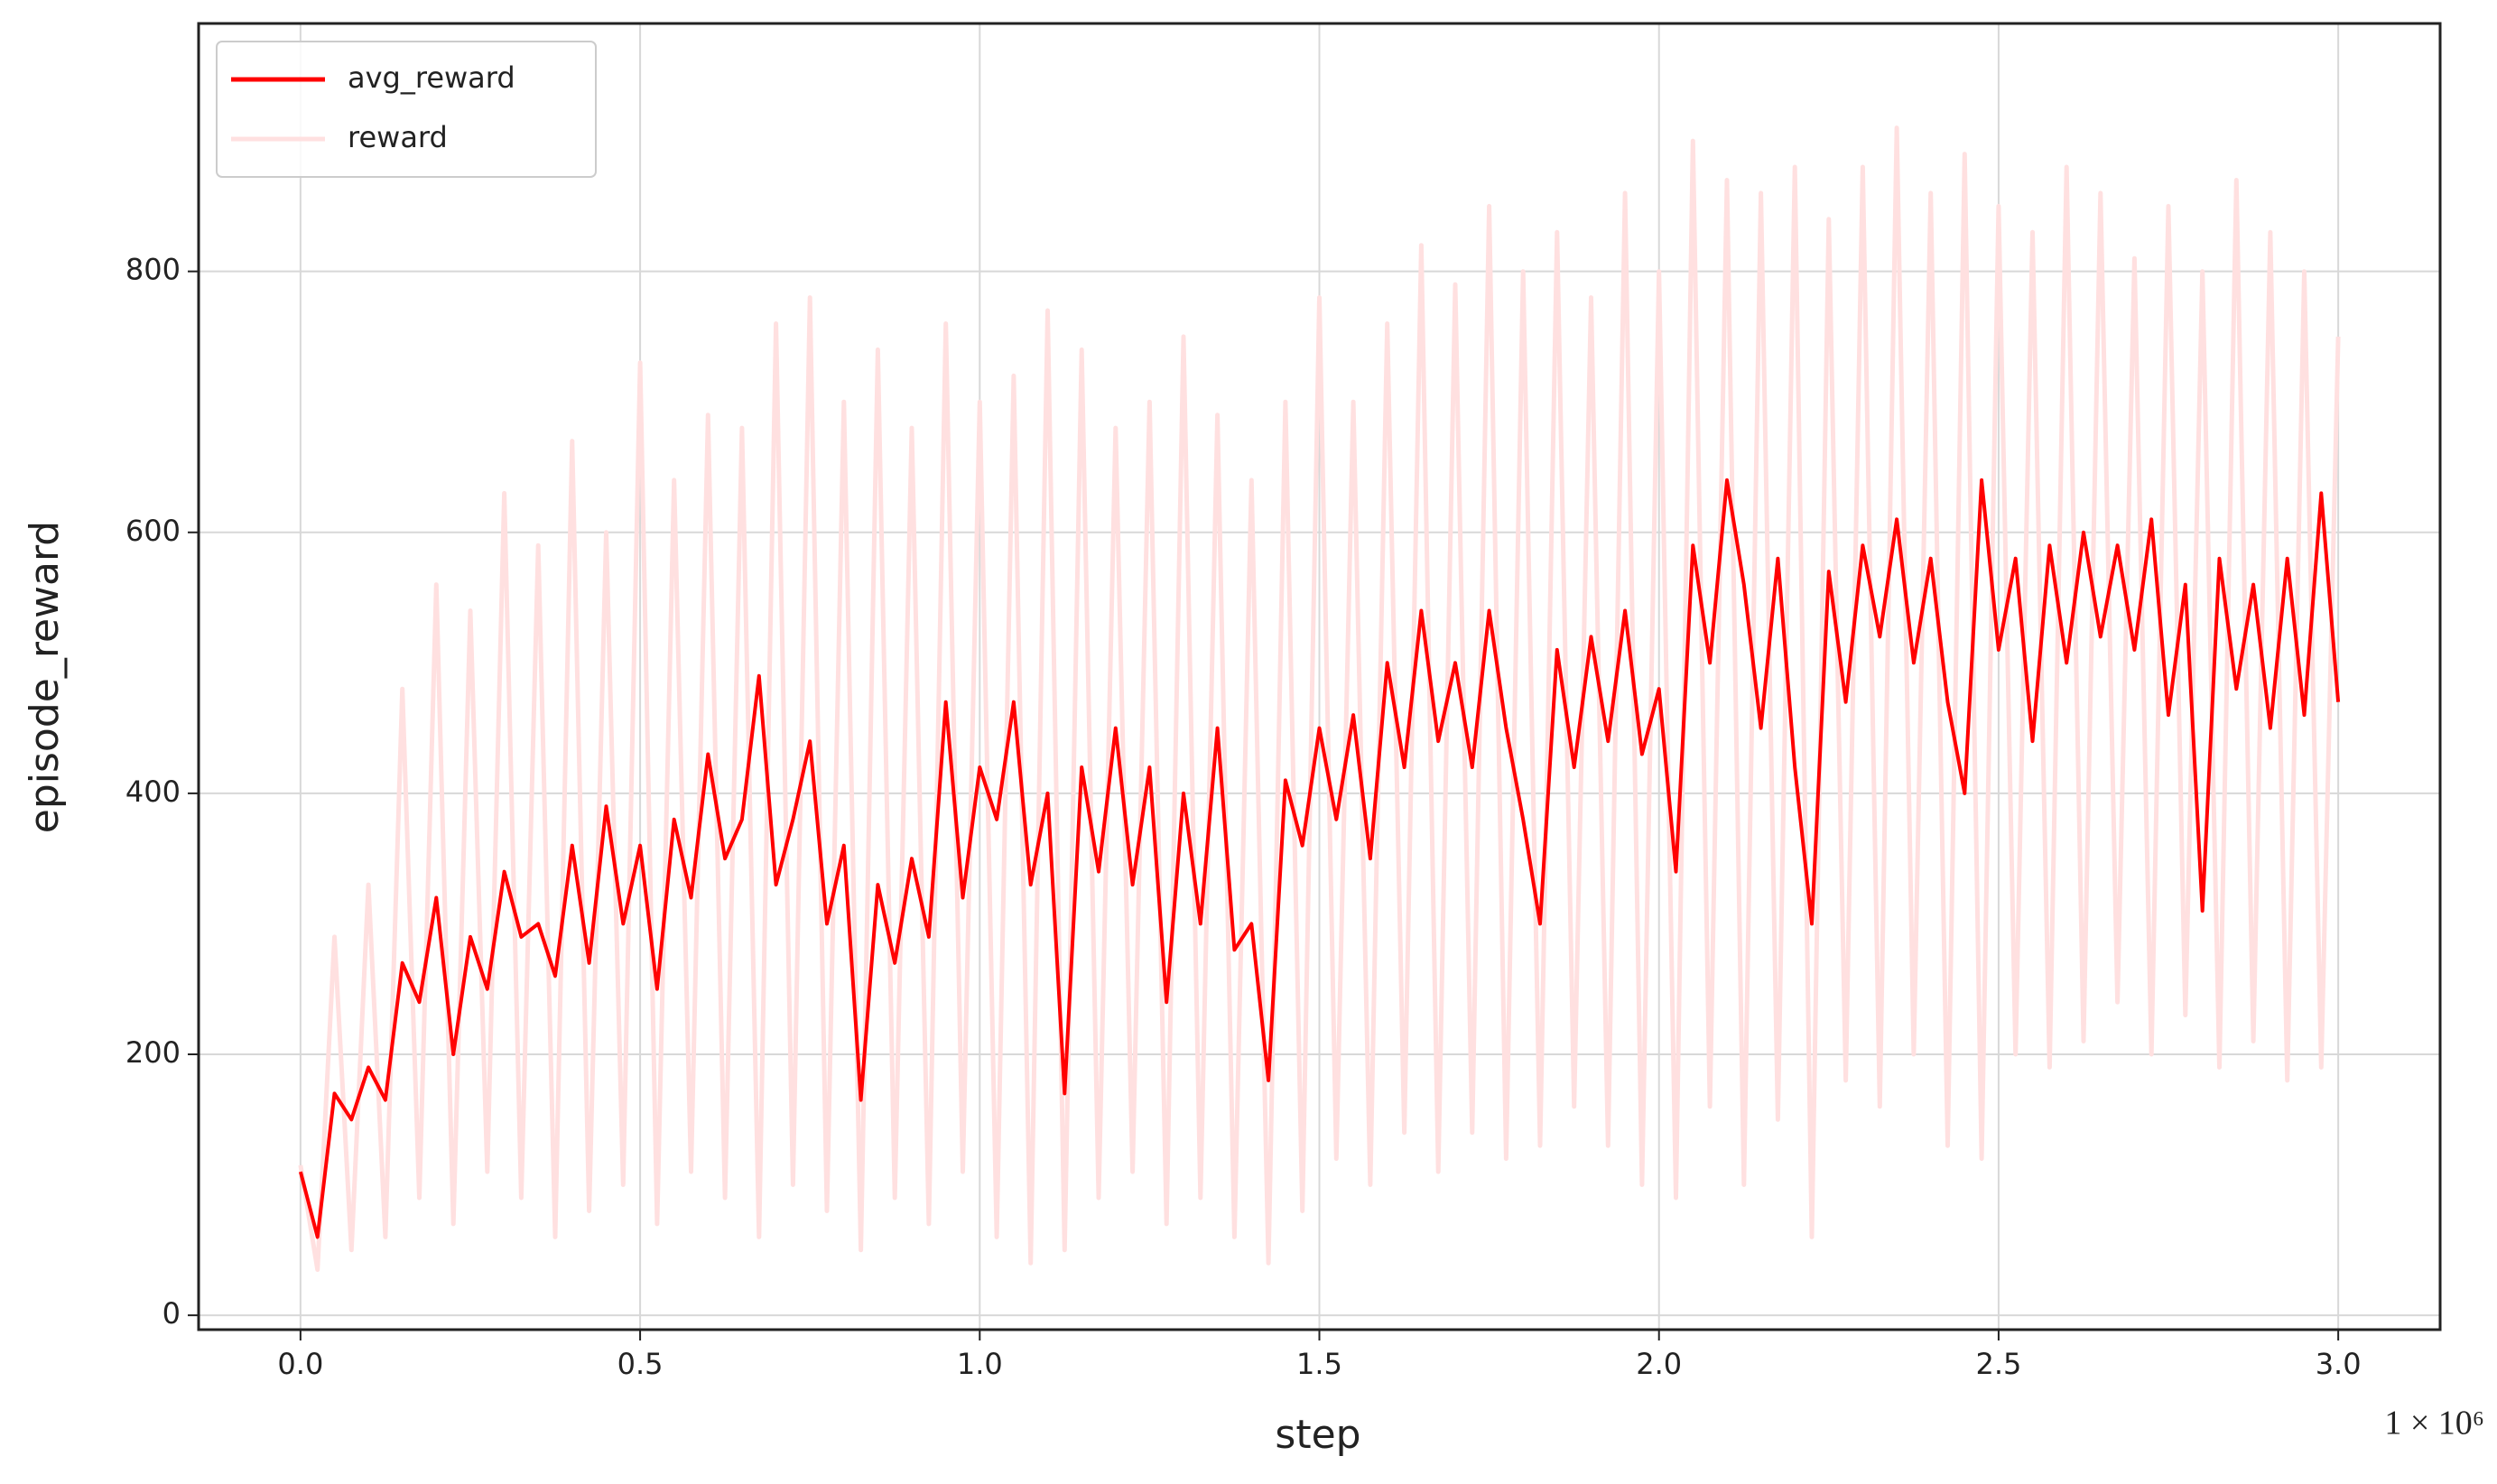 This screenshot has height=1484, width=2497. I want to click on x-tick-label: 0.0, so click(300, 1364).